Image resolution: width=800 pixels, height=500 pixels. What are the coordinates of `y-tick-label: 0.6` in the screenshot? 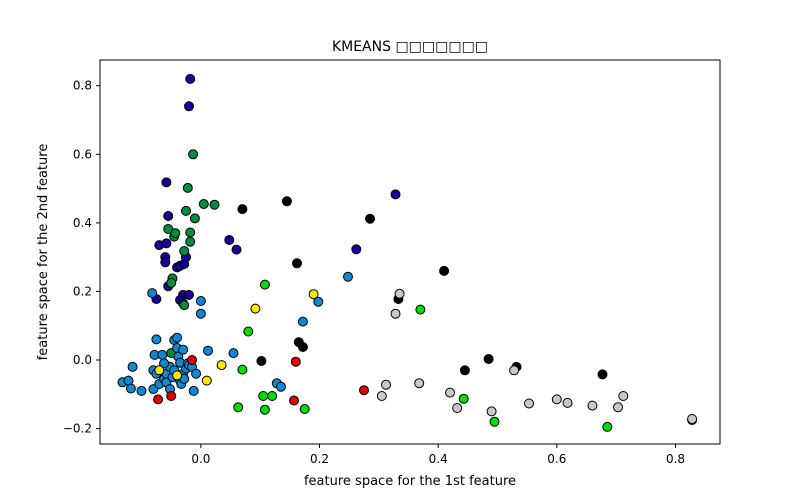 It's located at (82, 154).